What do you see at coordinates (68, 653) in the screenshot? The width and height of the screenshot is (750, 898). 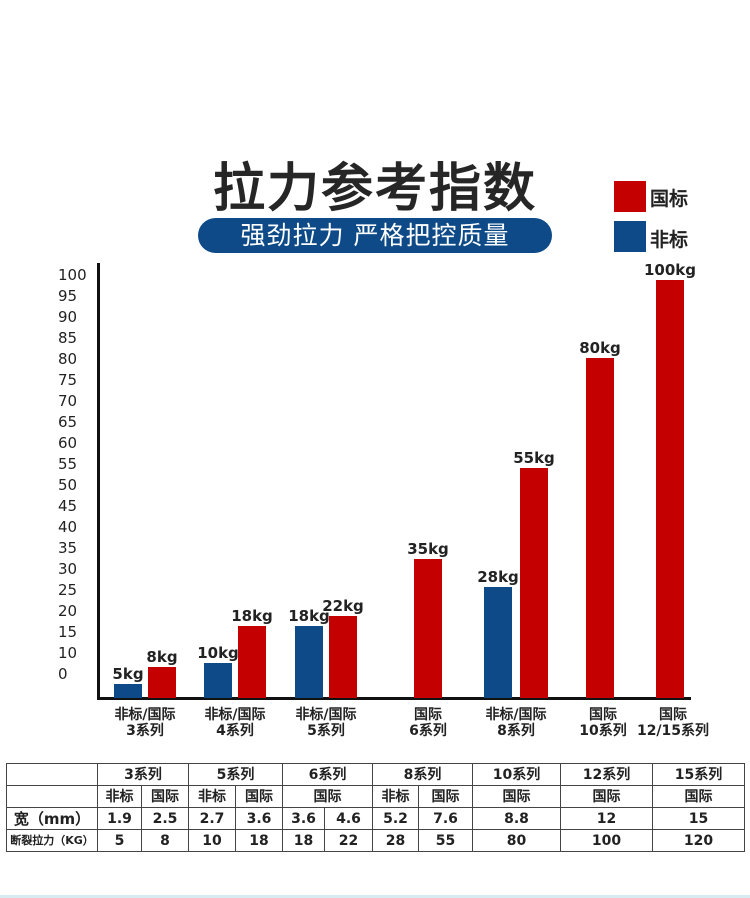 I see `y-tick-label: 10` at bounding box center [68, 653].